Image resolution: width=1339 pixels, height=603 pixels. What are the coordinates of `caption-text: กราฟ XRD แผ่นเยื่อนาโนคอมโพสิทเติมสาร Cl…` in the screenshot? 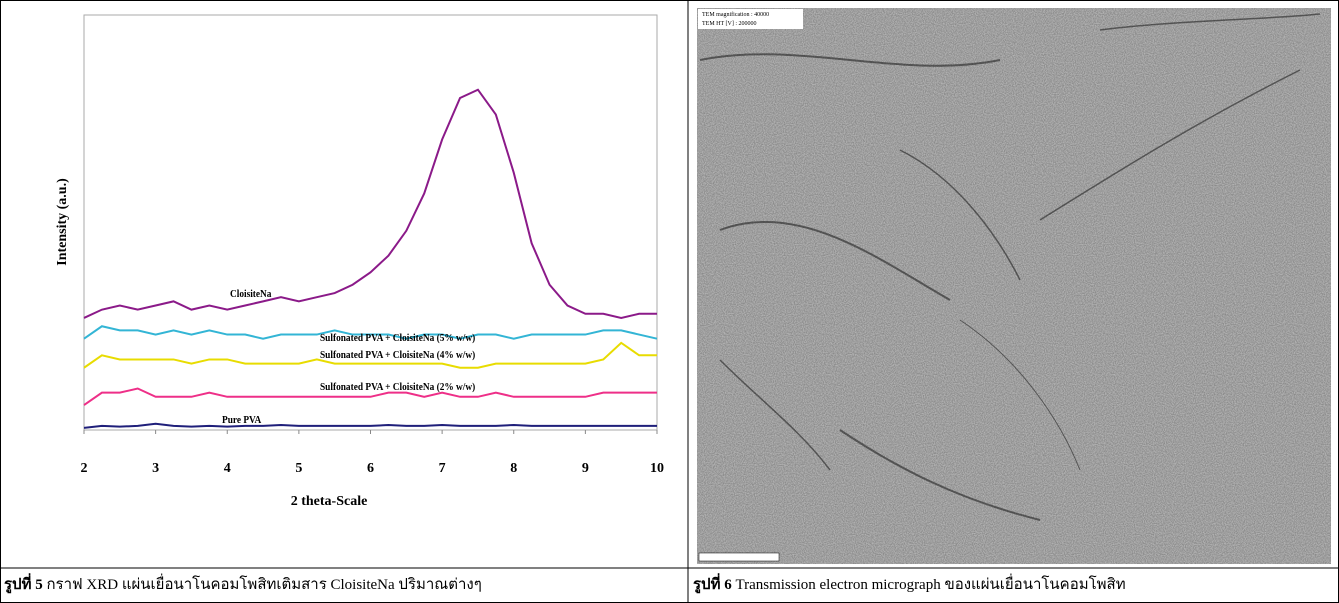 It's located at (264, 585).